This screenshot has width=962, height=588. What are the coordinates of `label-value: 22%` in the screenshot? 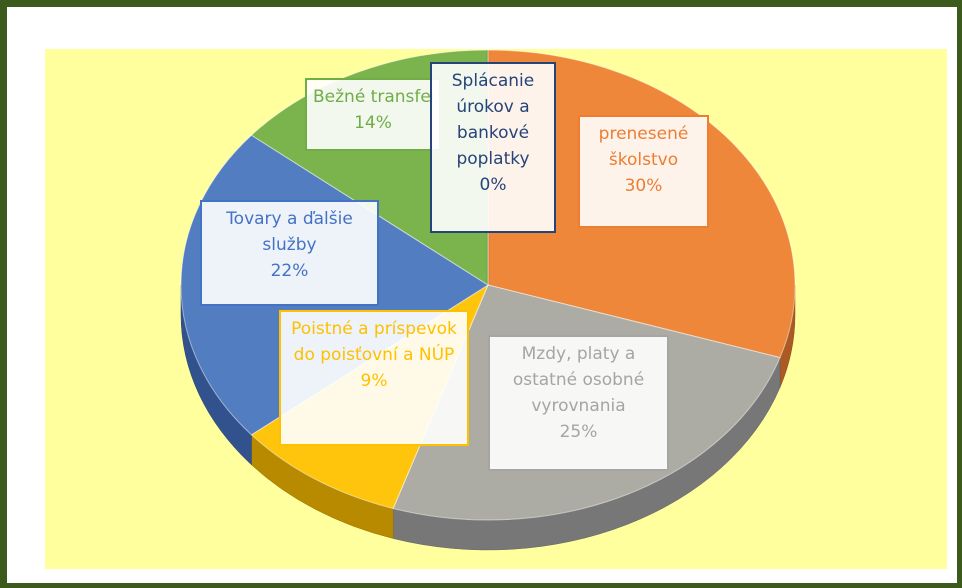 It's located at (289, 271).